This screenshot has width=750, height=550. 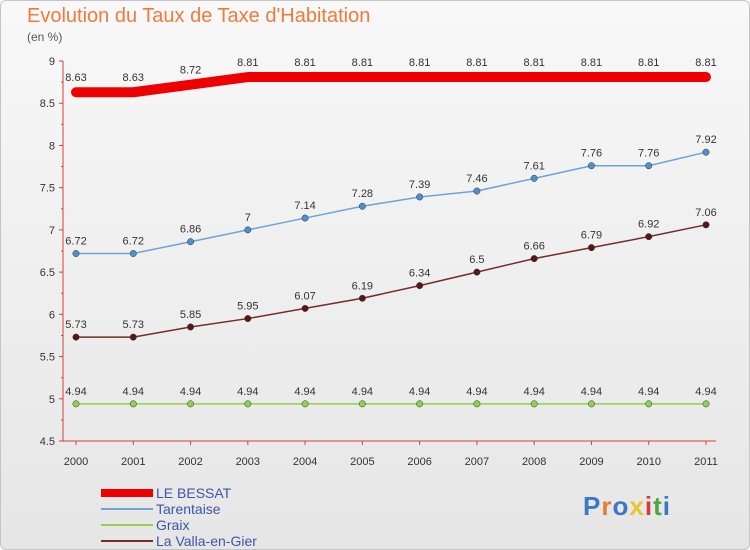 I want to click on x-tick-label: 2004, so click(x=305, y=462).